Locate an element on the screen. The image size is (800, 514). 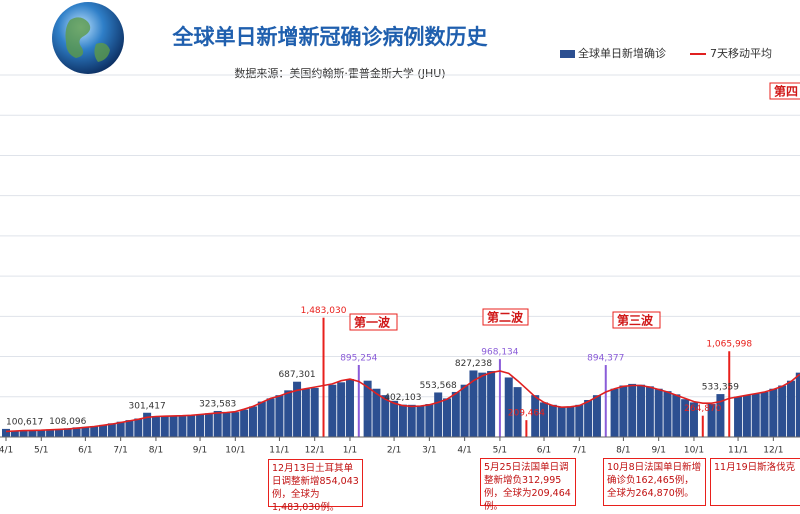
x-tick-label: 2/1 is located at coordinates (394, 451).